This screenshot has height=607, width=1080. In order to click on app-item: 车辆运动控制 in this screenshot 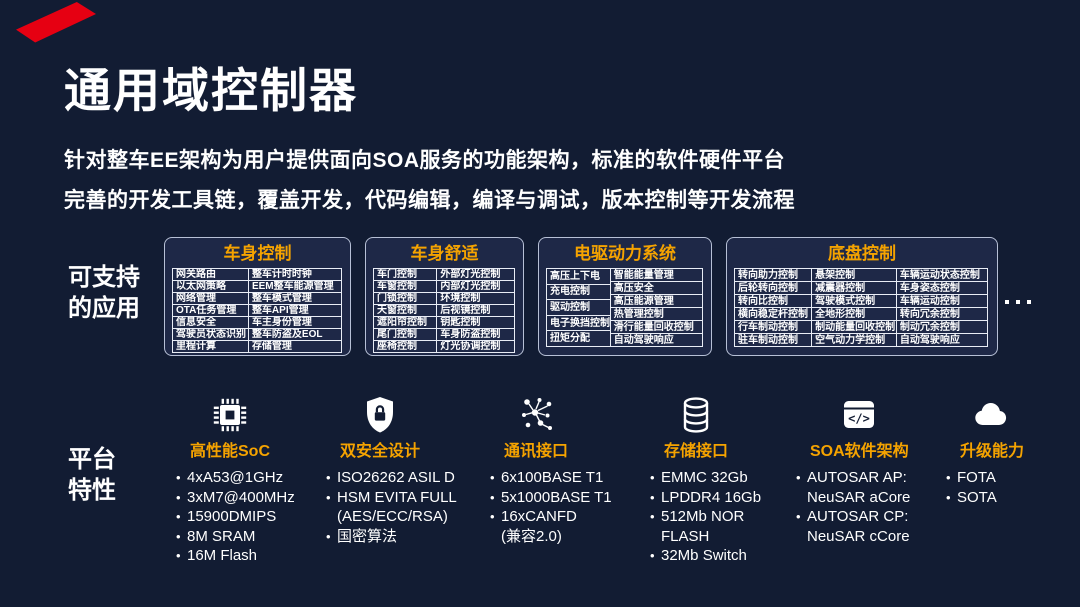, I will do `click(941, 301)`.